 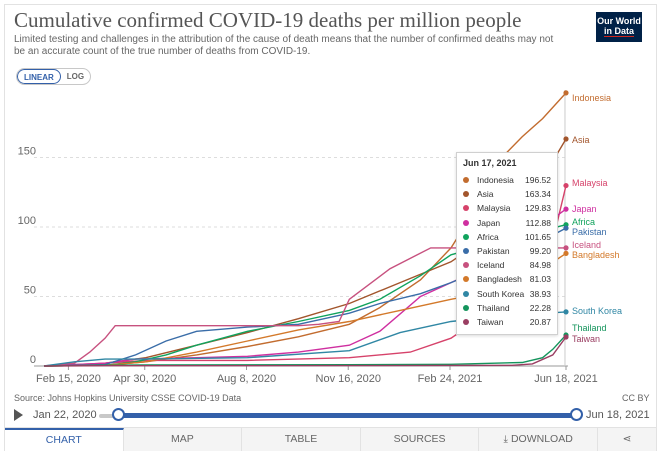 What do you see at coordinates (493, 251) in the screenshot?
I see `tooltip-entity-name: Pakistan` at bounding box center [493, 251].